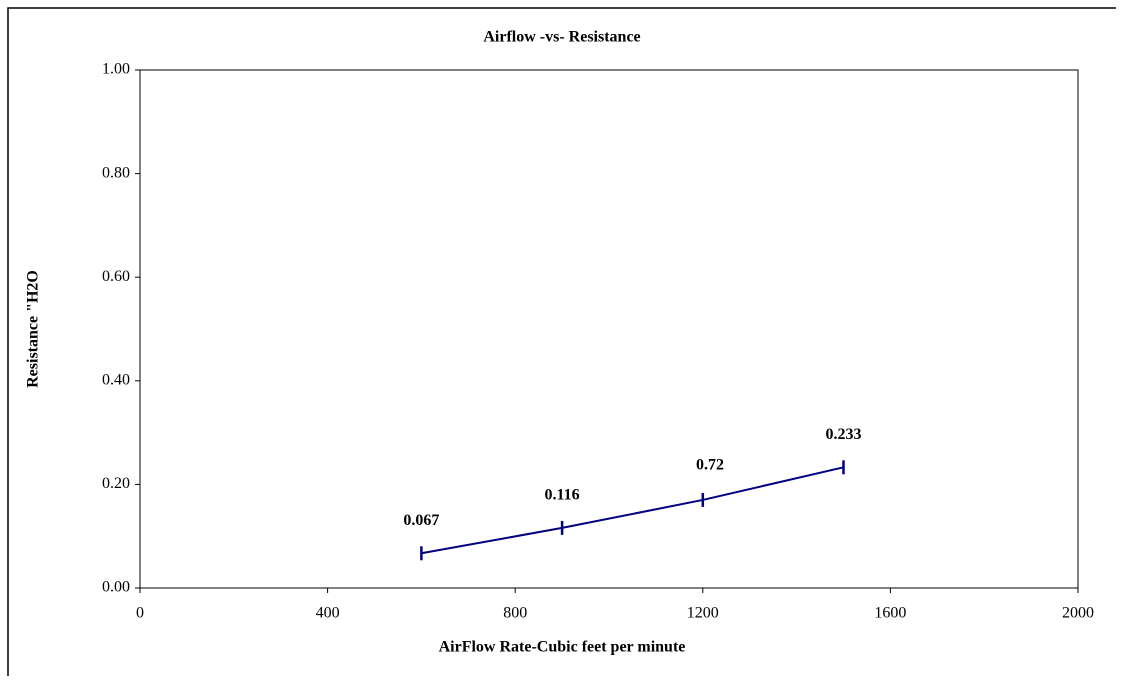 This screenshot has width=1124, height=681. Describe the element at coordinates (844, 434) in the screenshot. I see `data-label: 0.233` at that location.